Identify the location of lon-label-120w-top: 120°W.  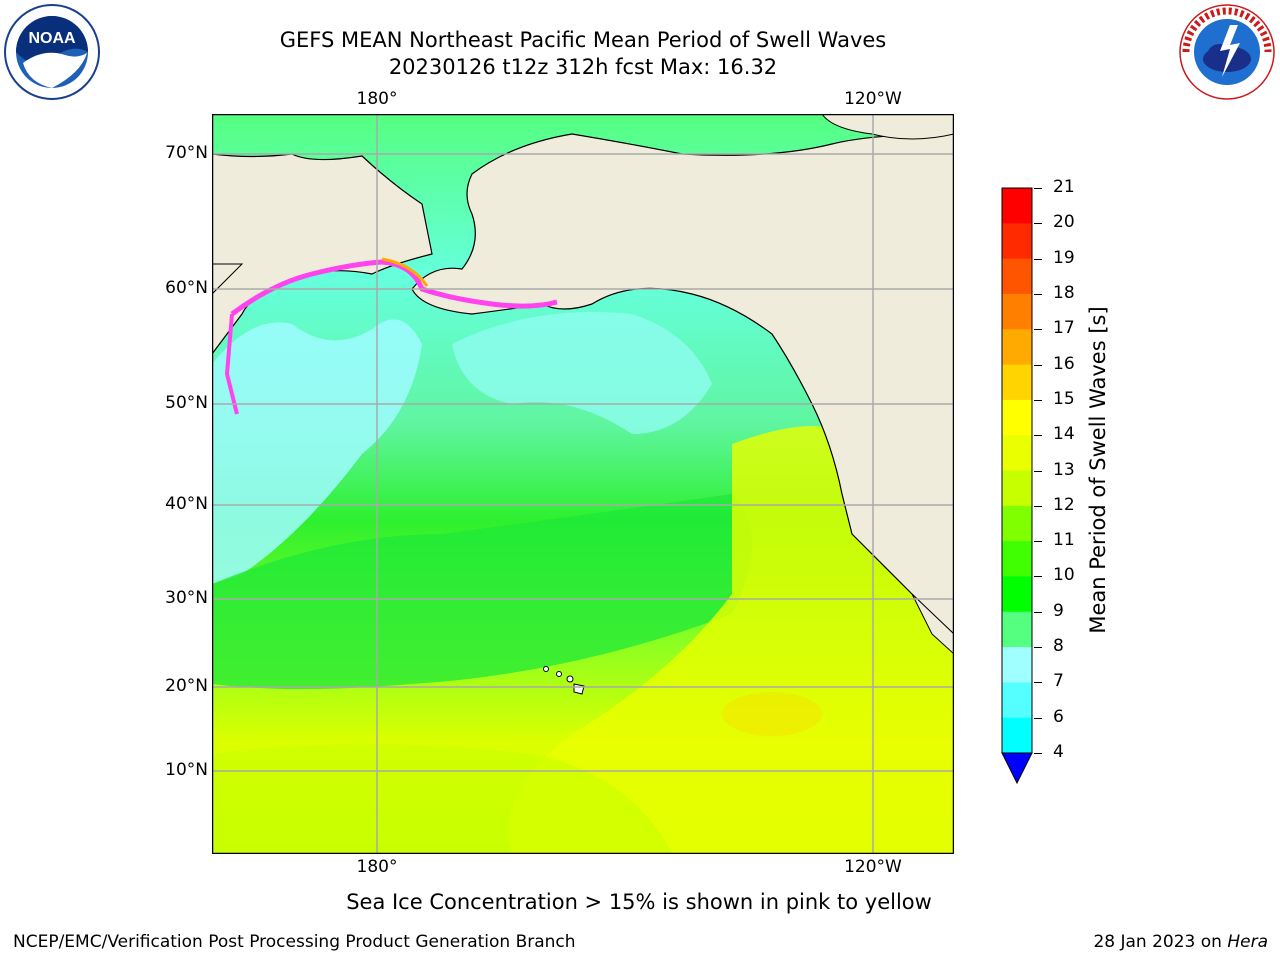
(873, 99).